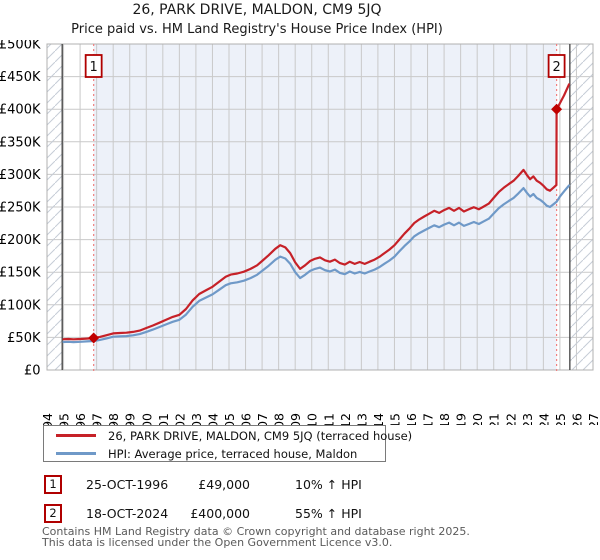 This screenshot has width=600, height=560. What do you see at coordinates (295, 419) in the screenshot?
I see `x-axis-label: 2009` at bounding box center [295, 419].